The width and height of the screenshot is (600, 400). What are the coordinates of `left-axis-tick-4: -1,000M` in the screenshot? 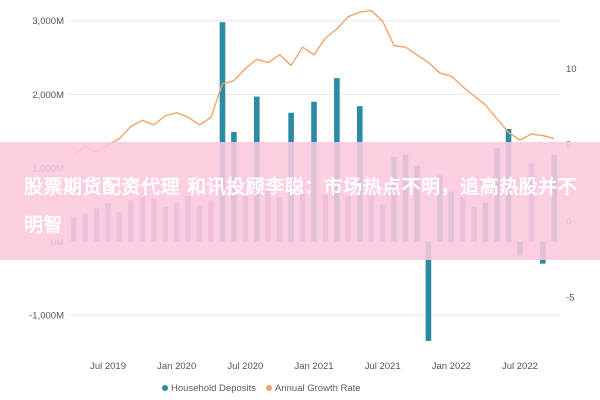 It's located at (46, 316).